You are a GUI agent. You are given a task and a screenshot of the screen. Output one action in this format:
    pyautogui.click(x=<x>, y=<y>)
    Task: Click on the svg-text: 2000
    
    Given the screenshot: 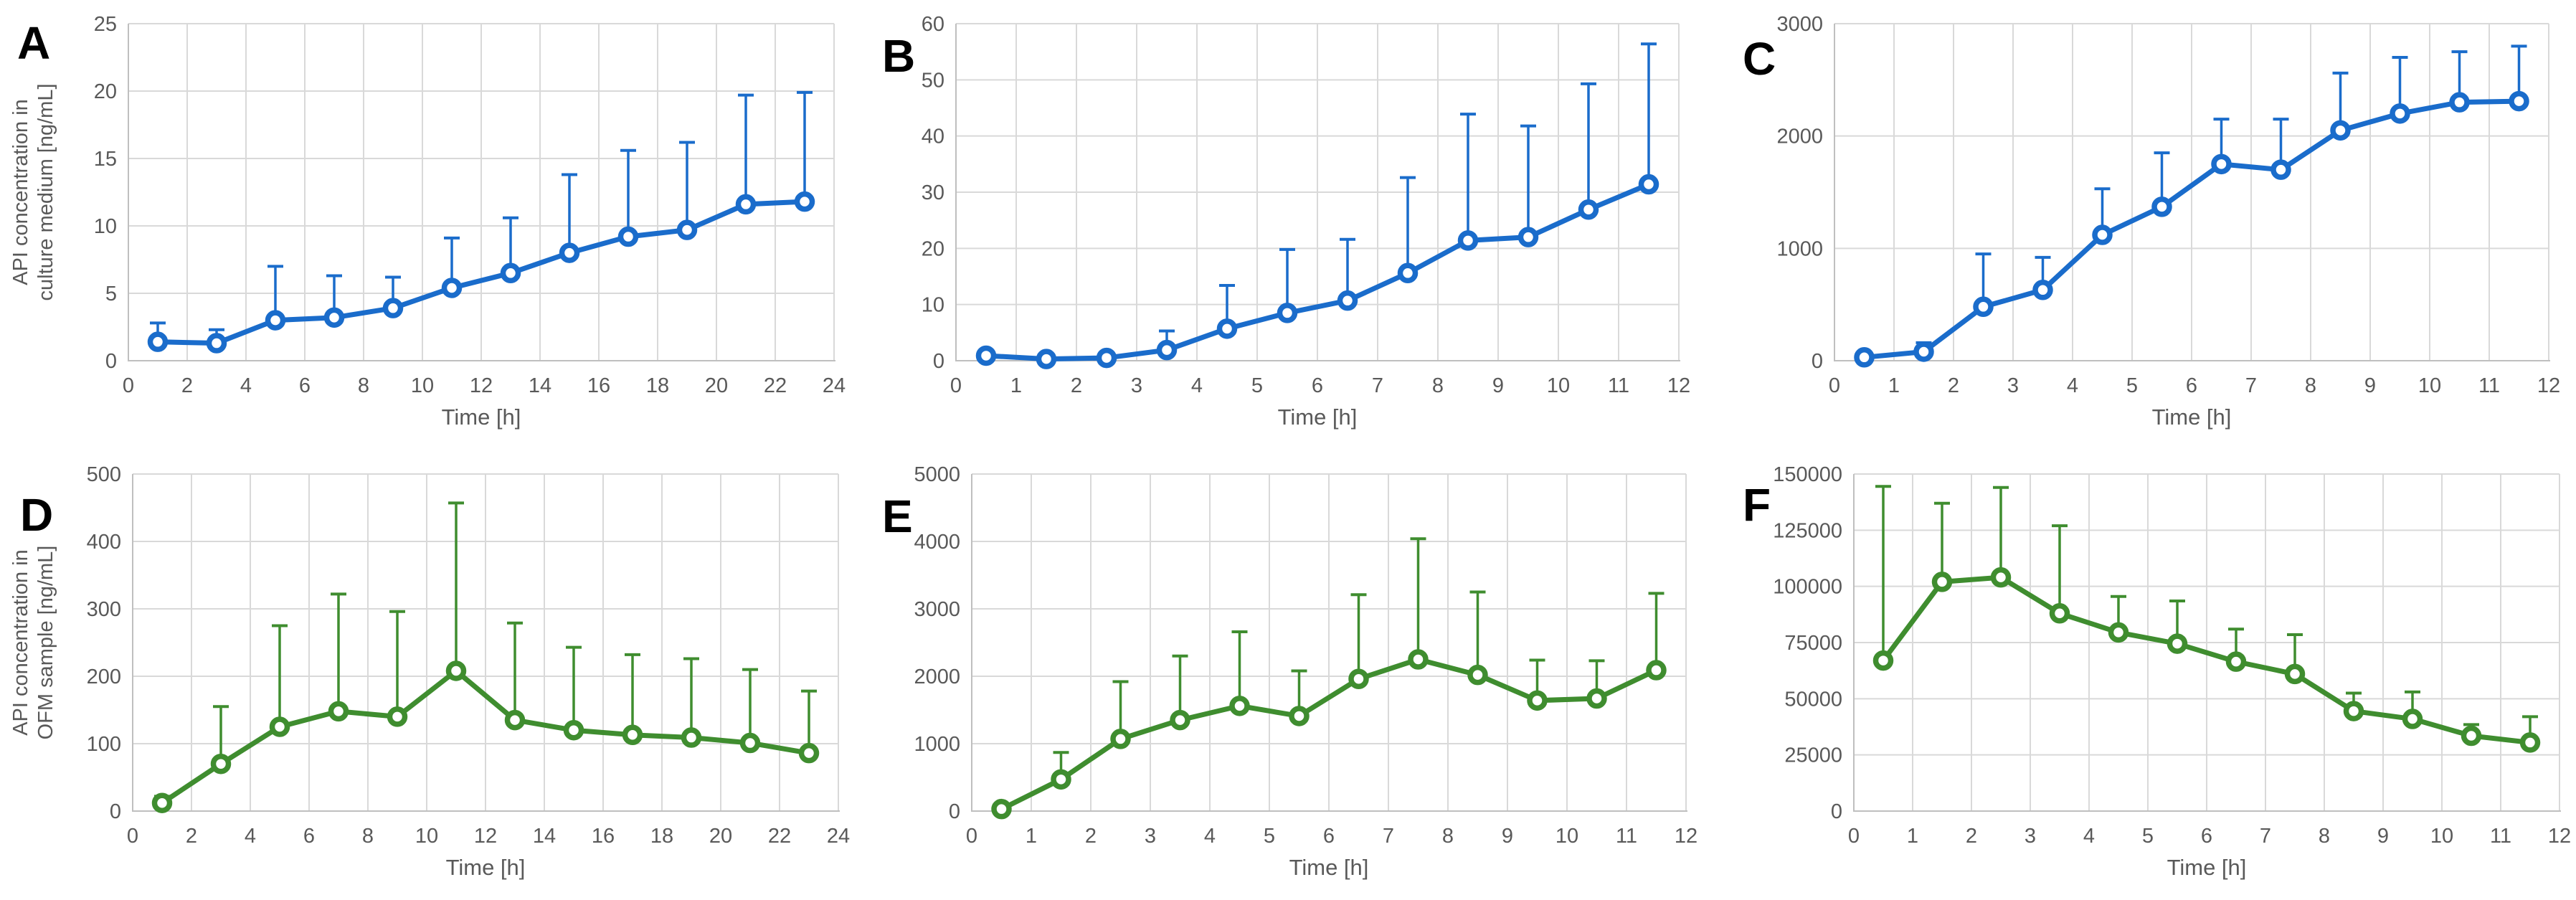 What is the action you would take?
    pyautogui.click(x=1799, y=136)
    